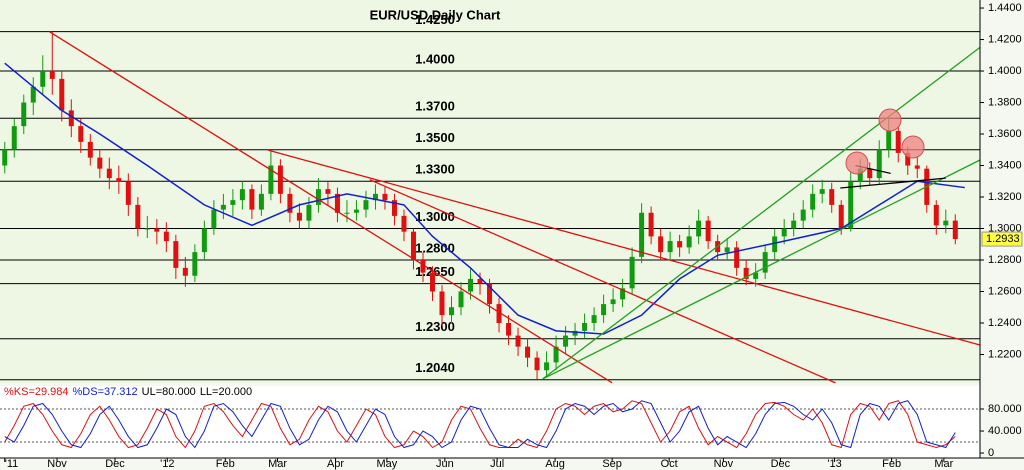  Describe the element at coordinates (1005, 197) in the screenshot. I see `y-tick-label: 1.3200` at that location.